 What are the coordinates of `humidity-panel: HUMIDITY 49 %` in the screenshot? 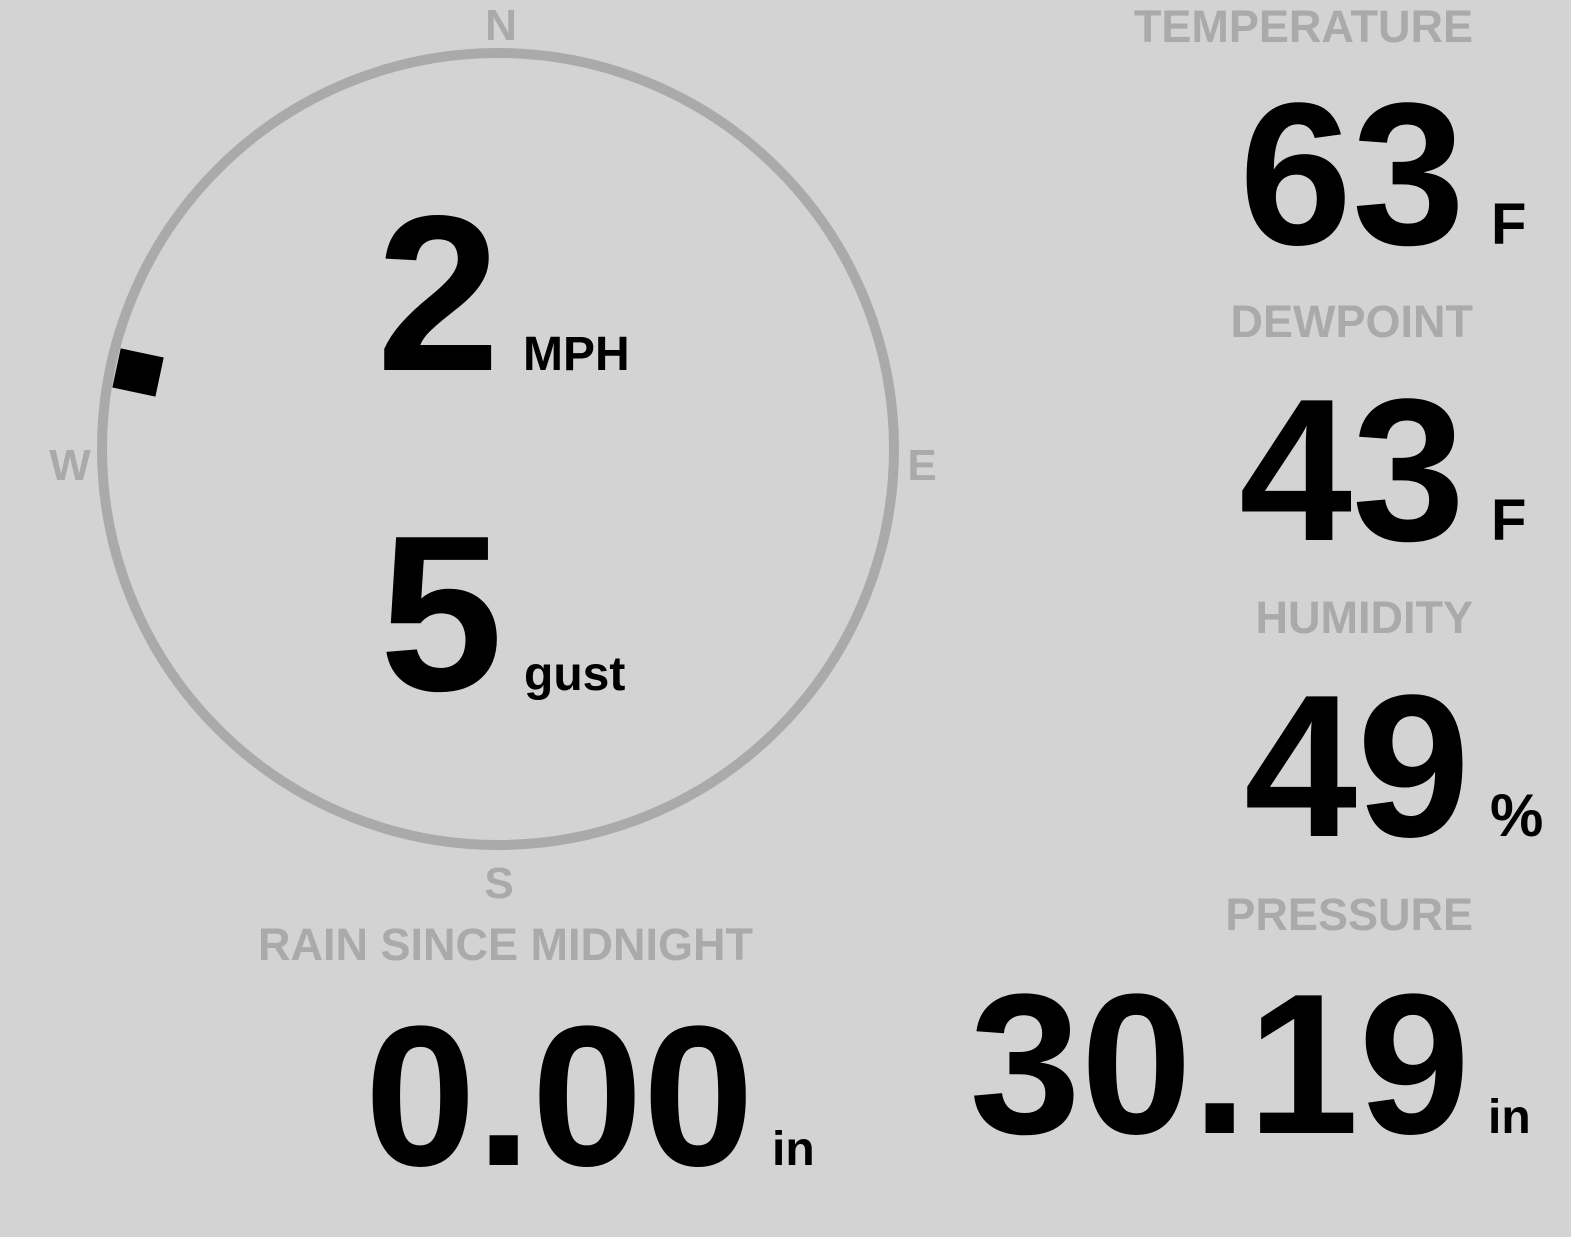 It's located at (1393, 736).